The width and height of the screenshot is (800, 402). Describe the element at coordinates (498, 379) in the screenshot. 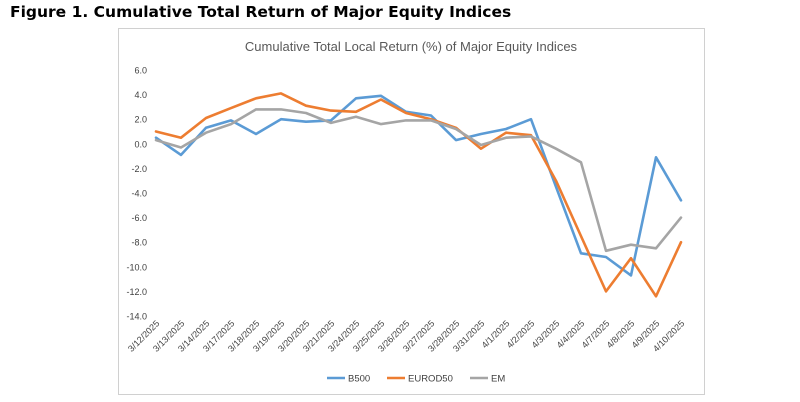

I see `legend-label-em: EM` at that location.